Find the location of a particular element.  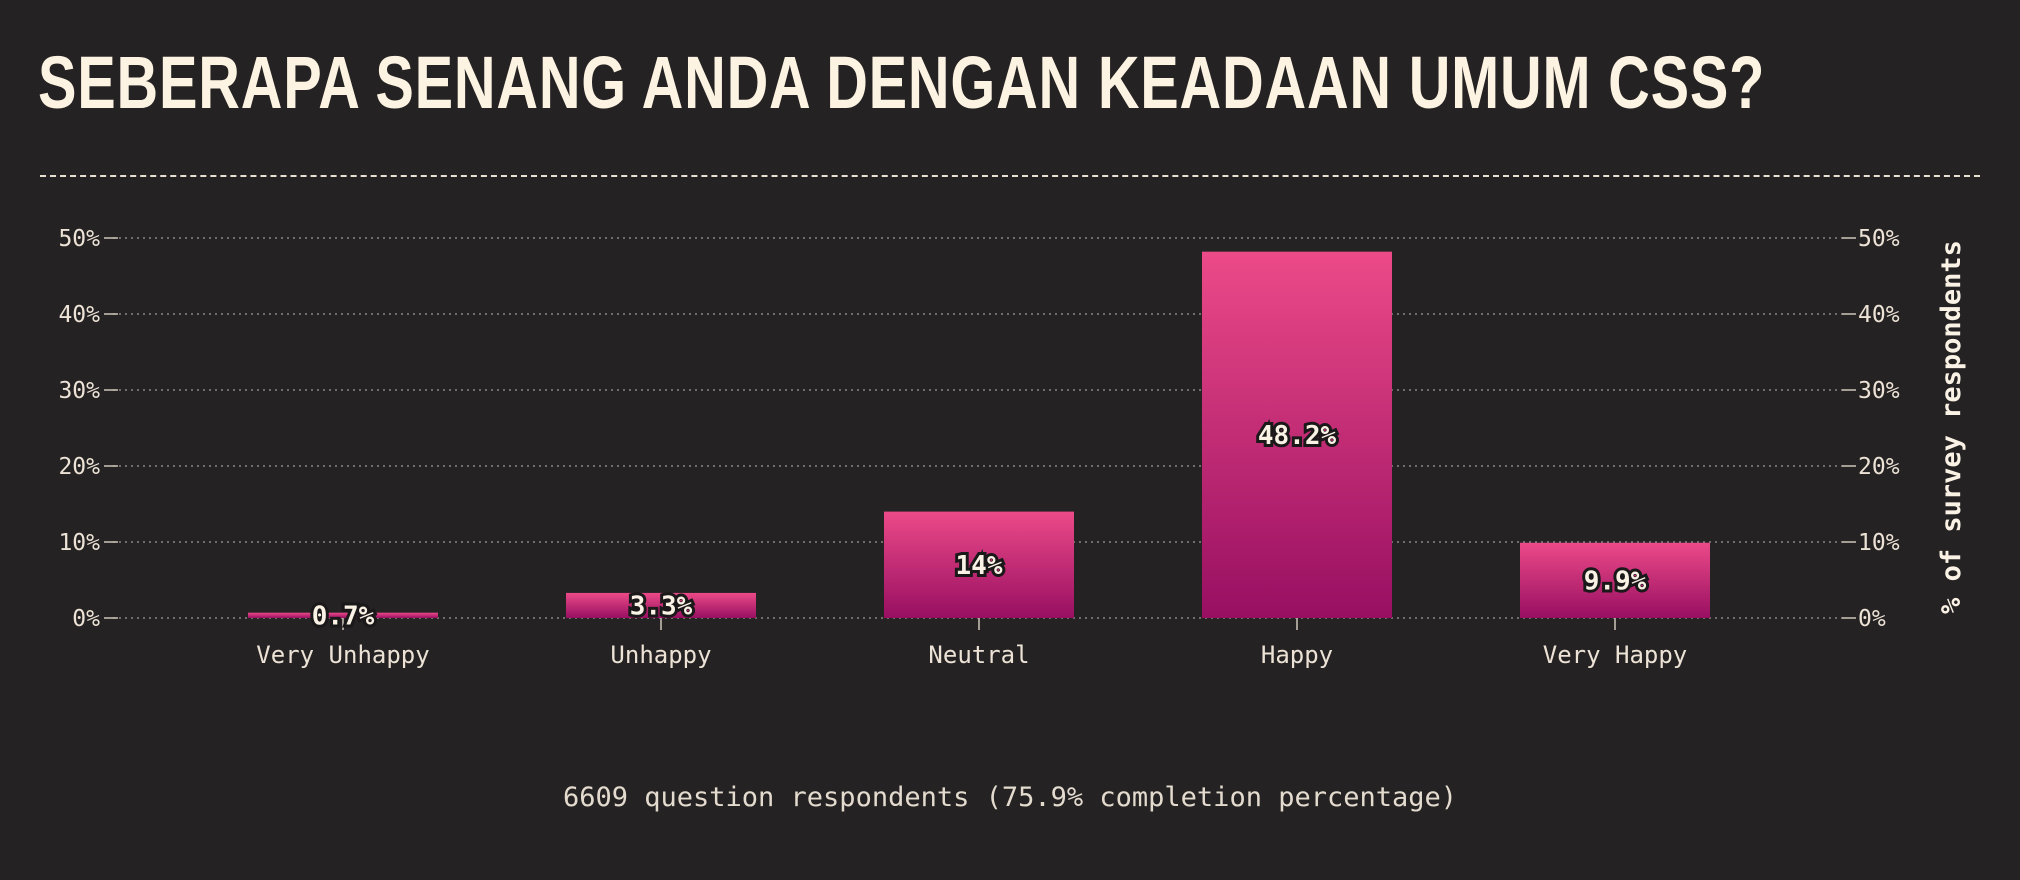

bar-happy is located at coordinates (1297, 434).